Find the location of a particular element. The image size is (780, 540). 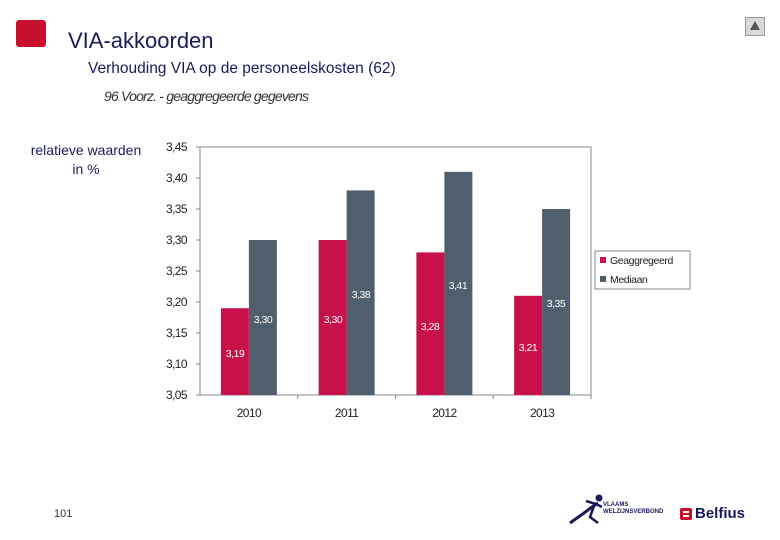

data-label: 3,19 is located at coordinates (235, 354).